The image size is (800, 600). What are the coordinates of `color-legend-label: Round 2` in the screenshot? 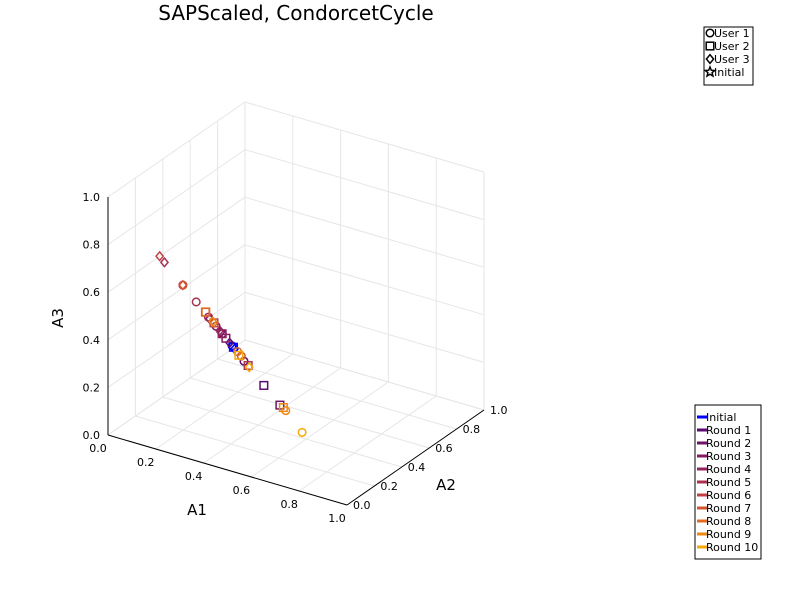 It's located at (728, 443).